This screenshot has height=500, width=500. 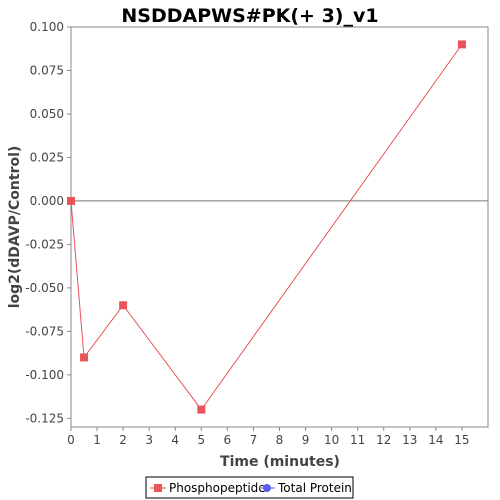 I want to click on x-tick-label: 0, so click(x=71, y=440).